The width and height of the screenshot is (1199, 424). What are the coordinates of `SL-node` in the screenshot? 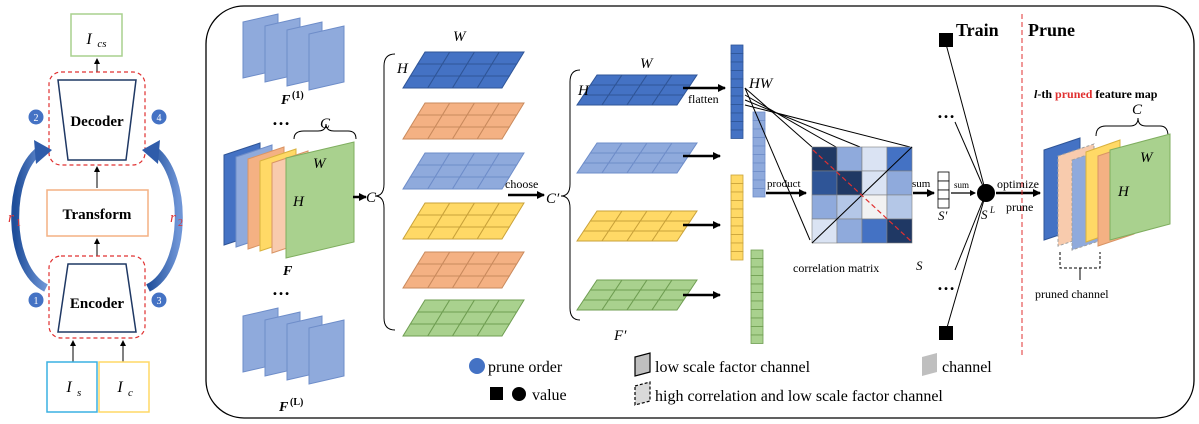 It's located at (986, 193).